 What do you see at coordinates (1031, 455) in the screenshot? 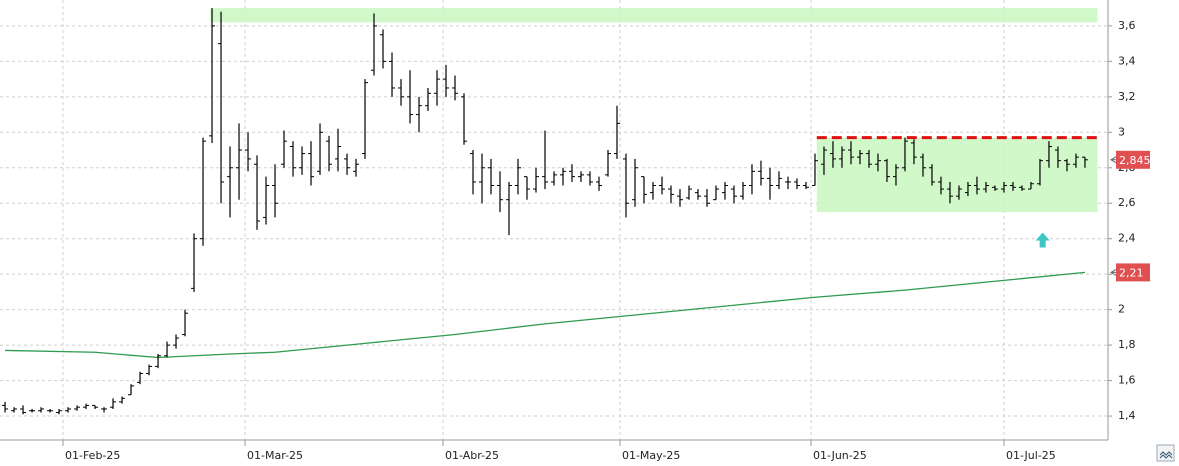
I see `x-tick-label: 01-Jul-25` at bounding box center [1031, 455].